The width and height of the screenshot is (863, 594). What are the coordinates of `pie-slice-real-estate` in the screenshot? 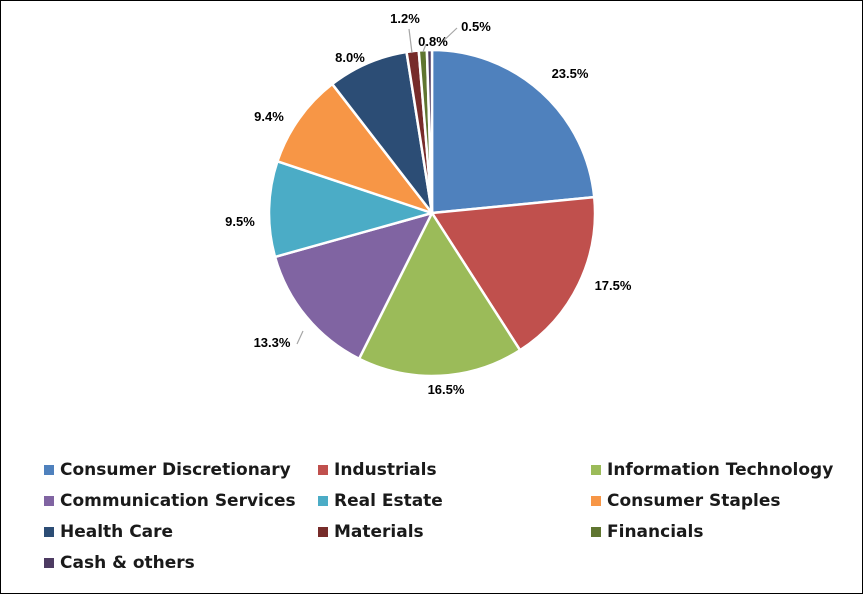 It's located at (350, 209).